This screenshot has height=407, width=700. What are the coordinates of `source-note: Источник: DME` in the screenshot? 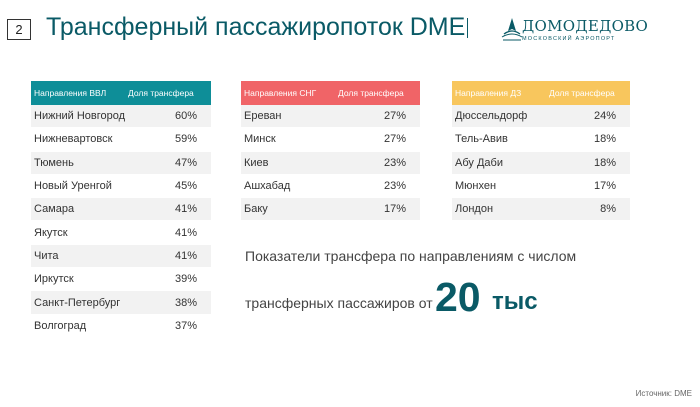 It's located at (663, 393).